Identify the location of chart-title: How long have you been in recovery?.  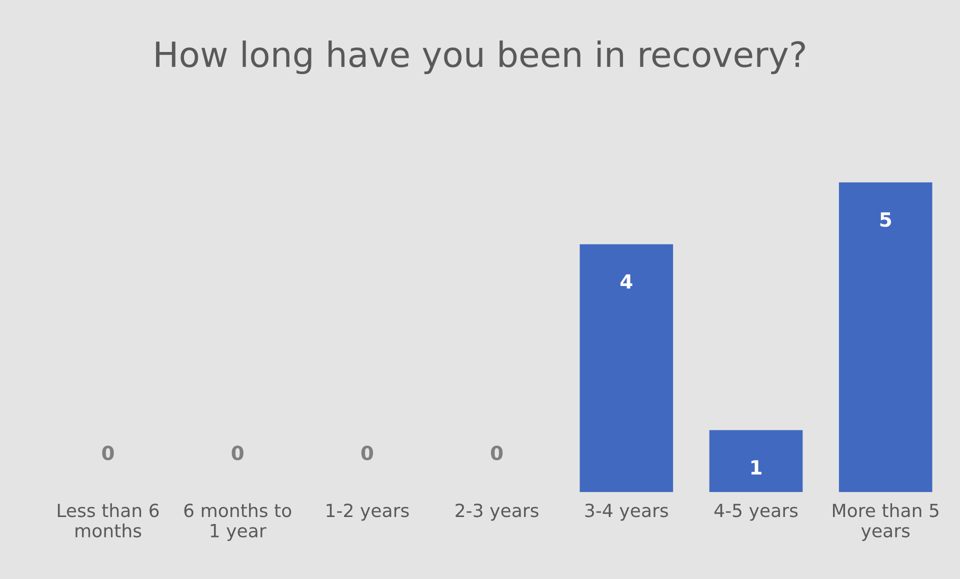
(480, 57).